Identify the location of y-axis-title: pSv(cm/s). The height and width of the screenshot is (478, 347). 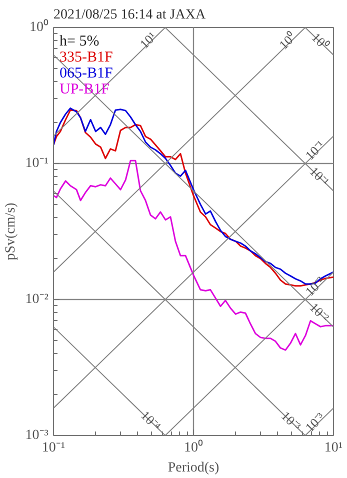
(10, 231).